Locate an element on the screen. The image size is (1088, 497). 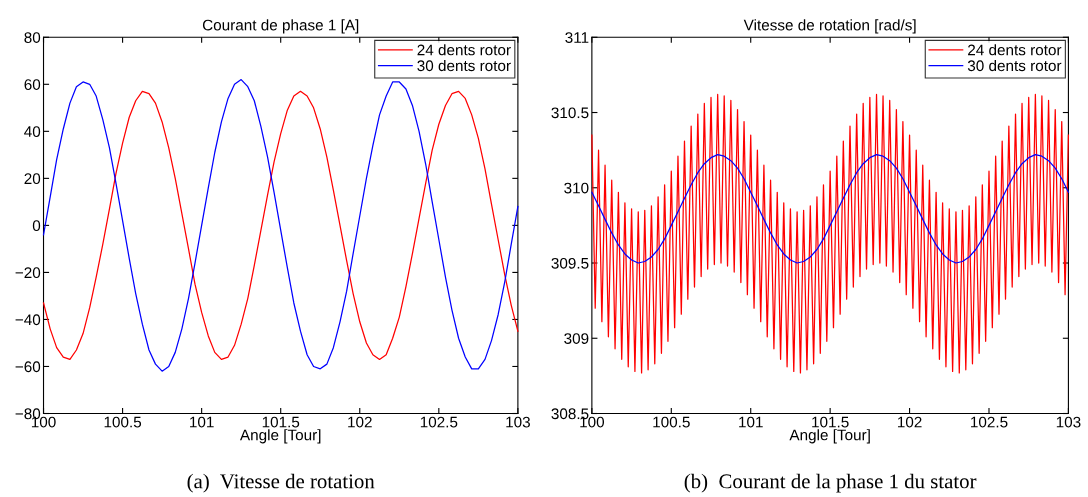
text: (a) Vitesse de rotation is located at coordinates (281, 483).